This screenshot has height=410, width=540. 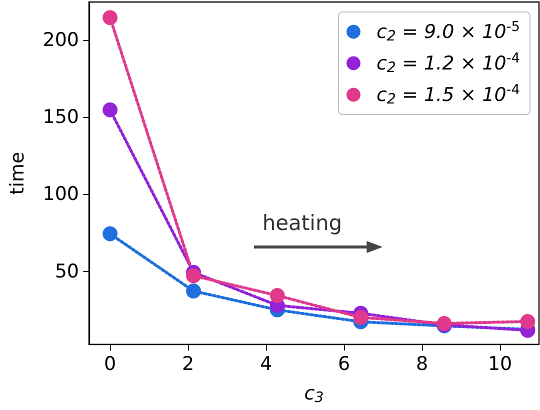 I want to click on y-tick-label: 100, so click(x=60, y=194).